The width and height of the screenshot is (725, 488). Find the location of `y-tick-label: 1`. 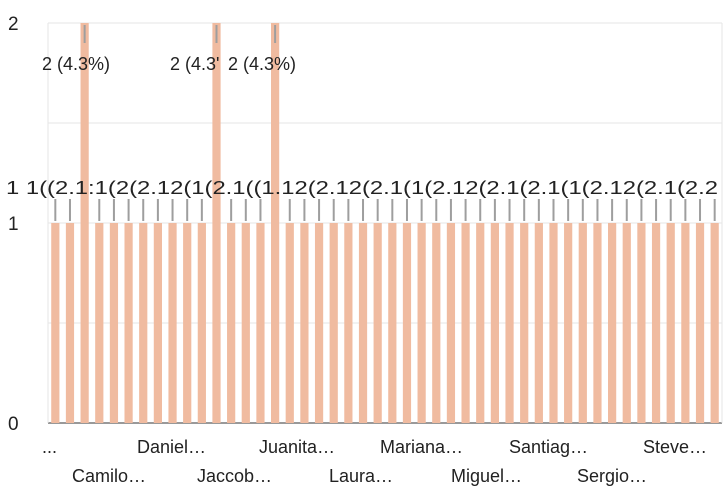

y-tick-label: 1 is located at coordinates (13, 224).